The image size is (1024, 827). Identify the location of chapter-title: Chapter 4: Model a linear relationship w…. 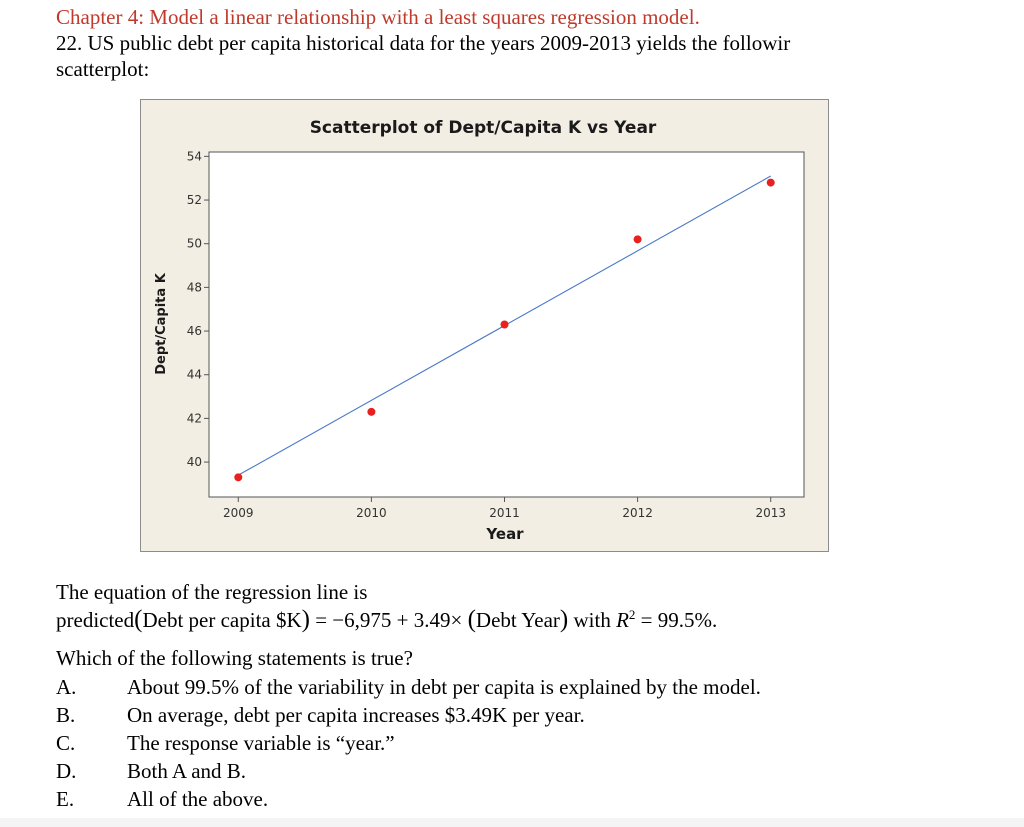
(378, 17).